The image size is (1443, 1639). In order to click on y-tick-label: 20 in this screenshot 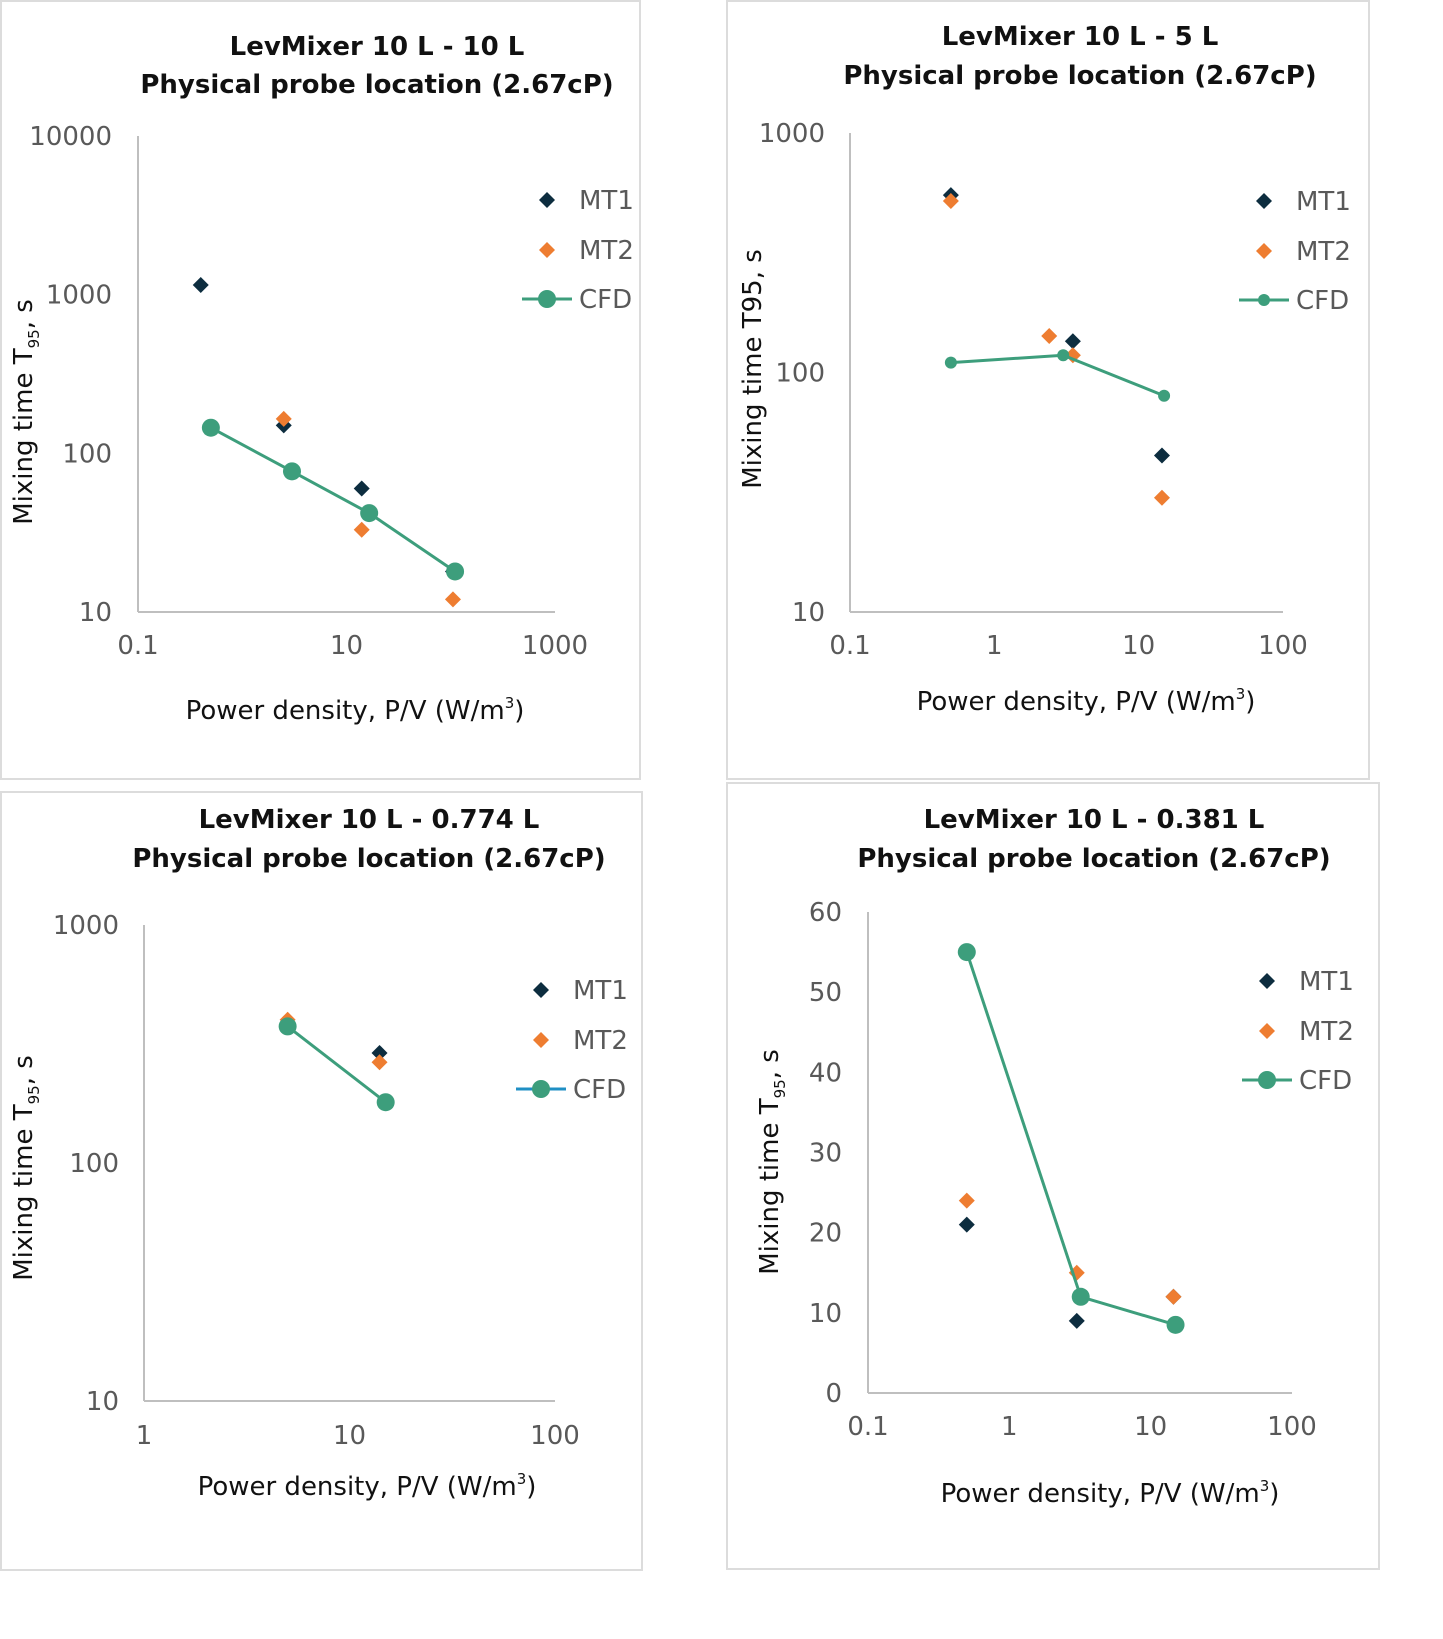, I will do `click(825, 1234)`.